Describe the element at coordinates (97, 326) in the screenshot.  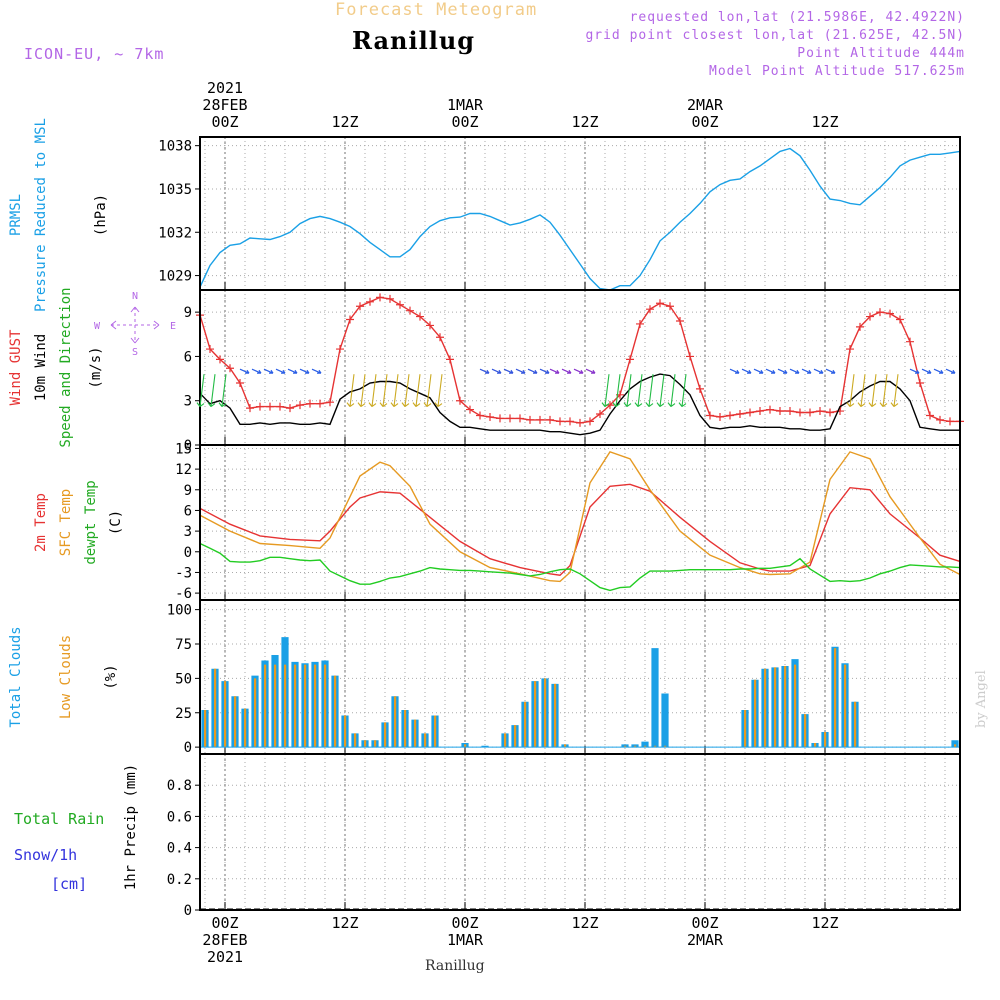
I see `compass-west-label: W` at that location.